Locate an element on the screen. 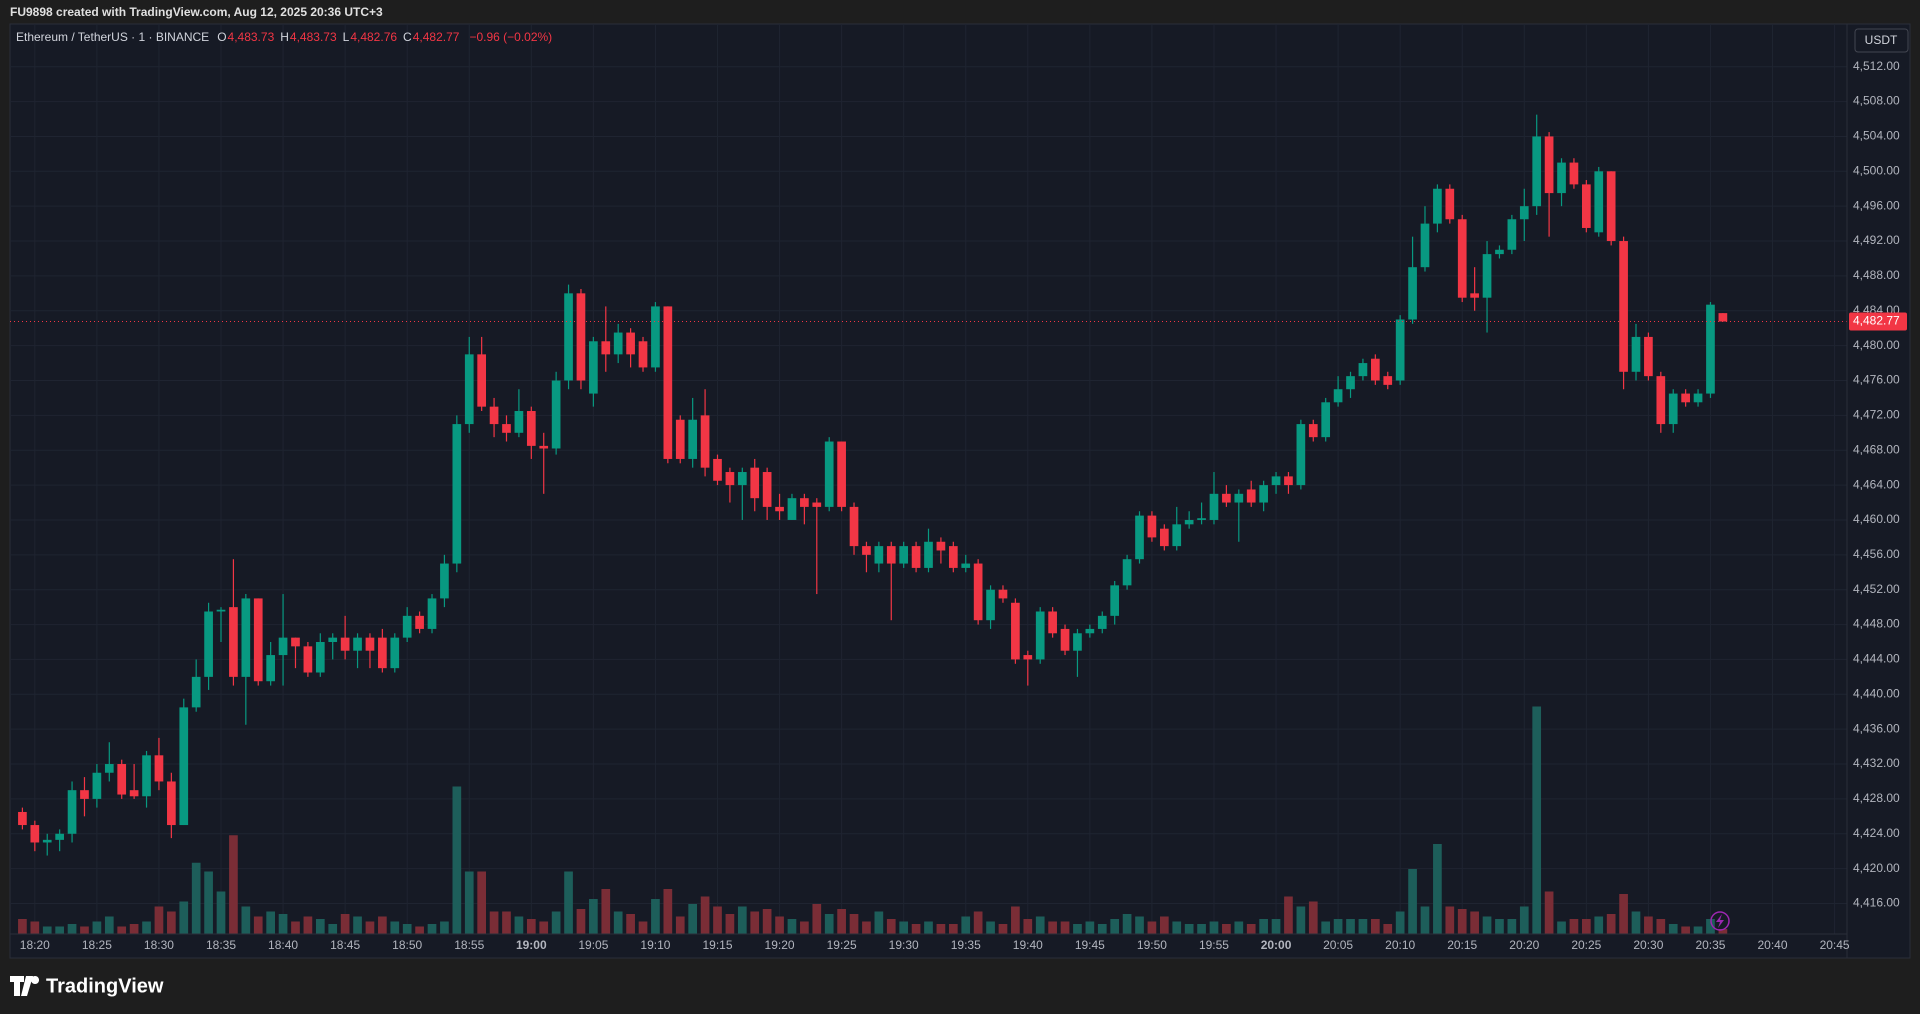  y-tick-label: 4,464.00 is located at coordinates (1876, 484).